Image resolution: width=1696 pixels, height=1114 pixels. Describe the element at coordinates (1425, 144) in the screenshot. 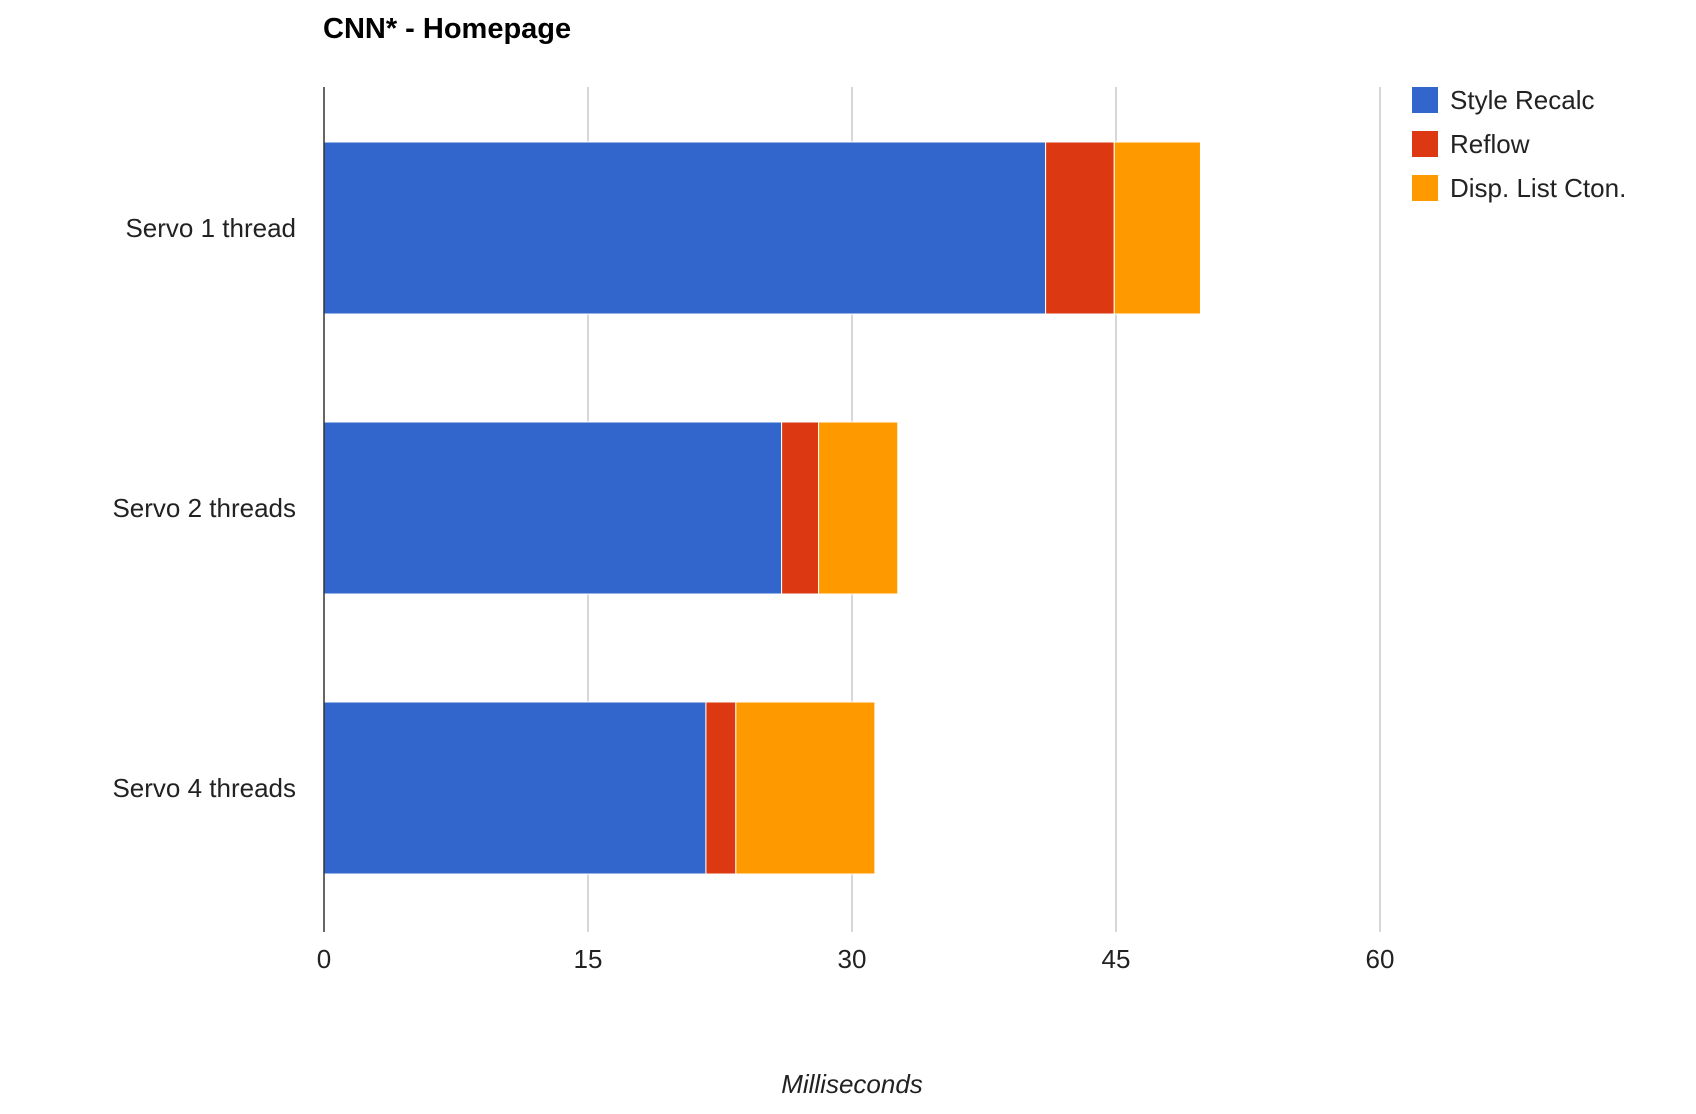

I see `legend-swatch-reflow` at that location.